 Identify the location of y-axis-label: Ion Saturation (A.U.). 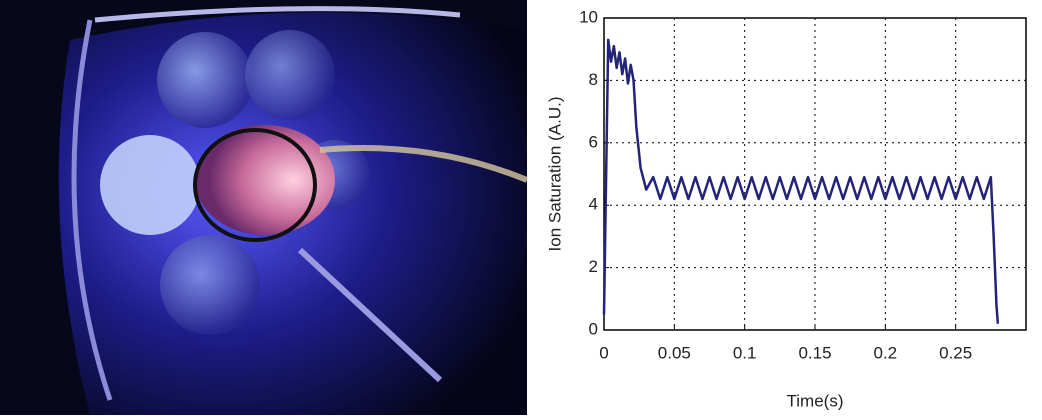
(554, 174).